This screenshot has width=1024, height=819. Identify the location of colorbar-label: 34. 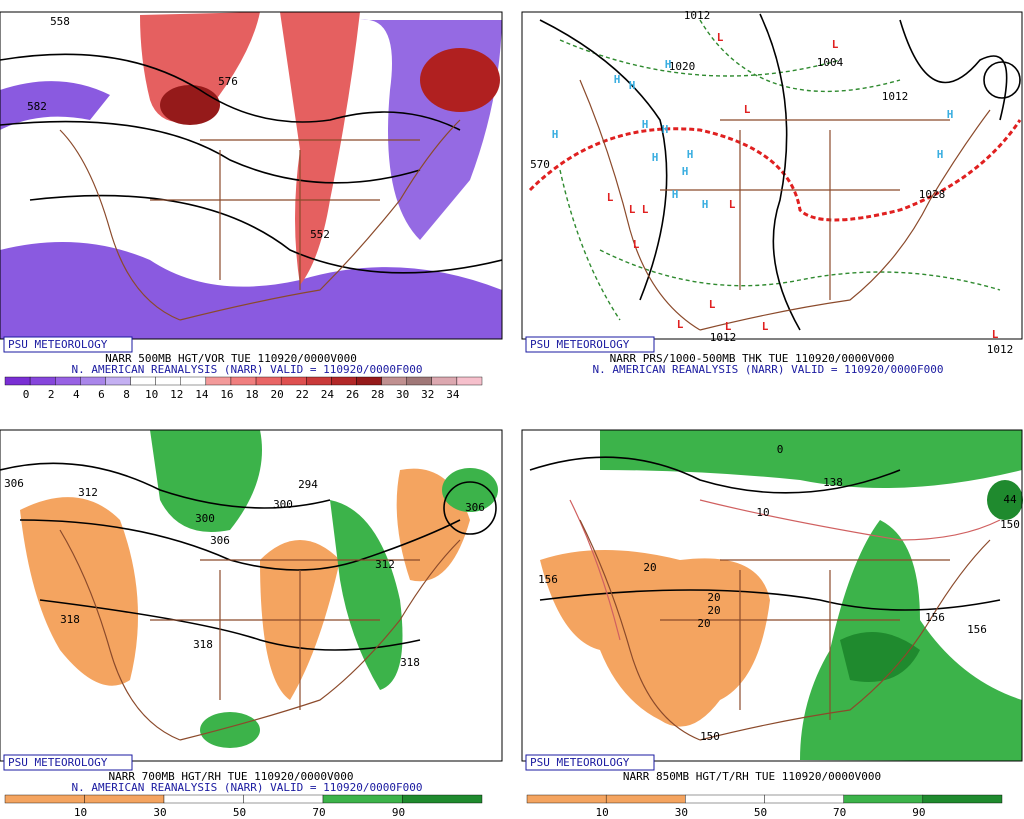
(453, 394).